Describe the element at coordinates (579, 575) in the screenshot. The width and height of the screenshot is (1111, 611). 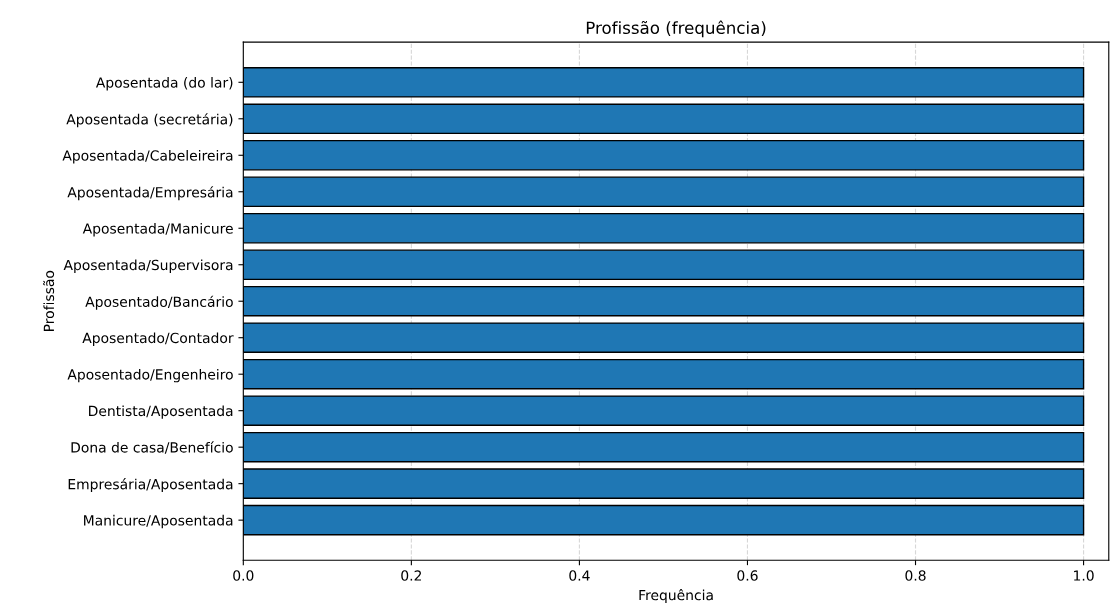
I see `x-tick-label: 0.4` at that location.